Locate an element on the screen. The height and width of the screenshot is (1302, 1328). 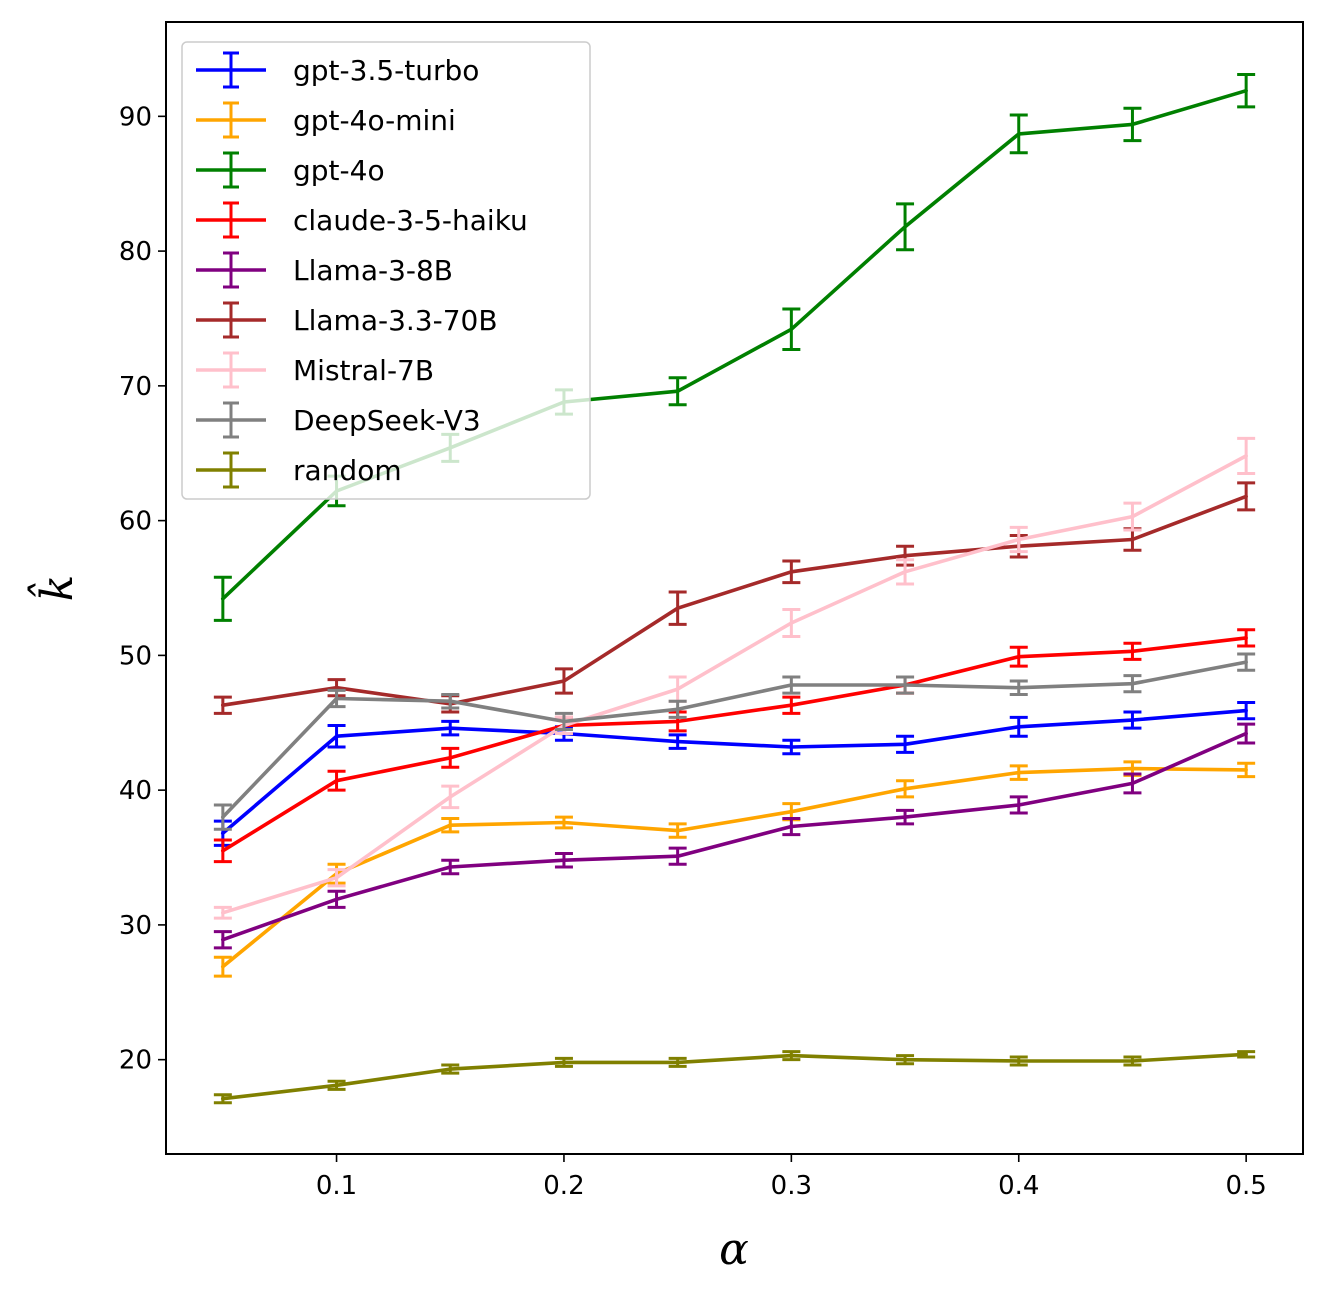
x-axis: 0.1 0.2 0.3 0.4 0.5 is located at coordinates (791, 1177).